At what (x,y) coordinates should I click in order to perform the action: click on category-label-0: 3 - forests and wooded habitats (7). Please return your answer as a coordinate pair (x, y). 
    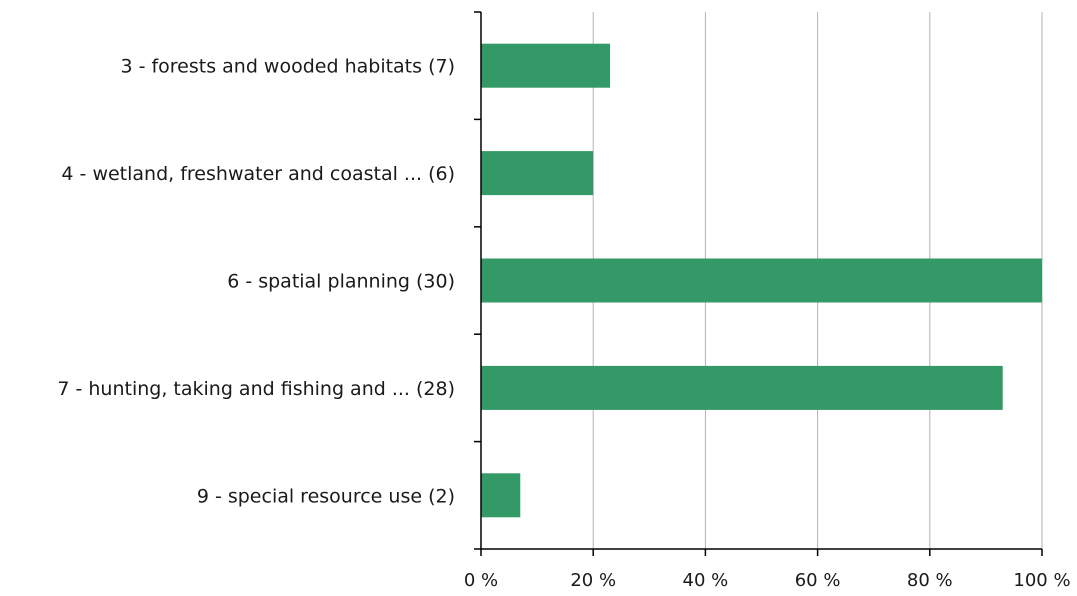
    Looking at the image, I should click on (287, 67).